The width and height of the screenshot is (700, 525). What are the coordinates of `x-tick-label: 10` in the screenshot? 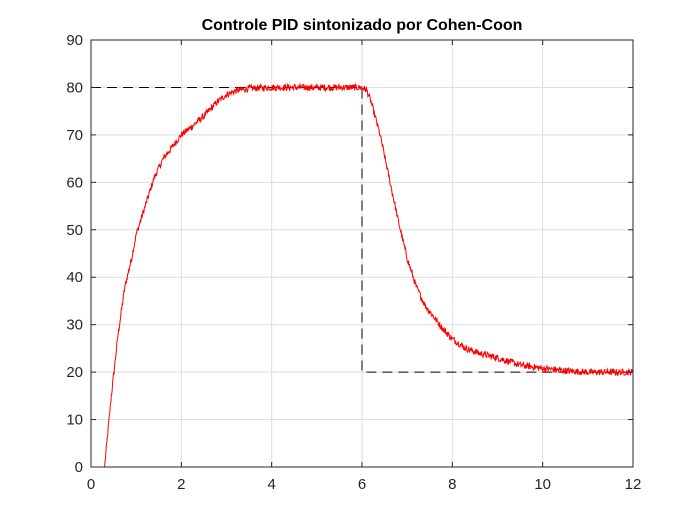 It's located at (542, 484).